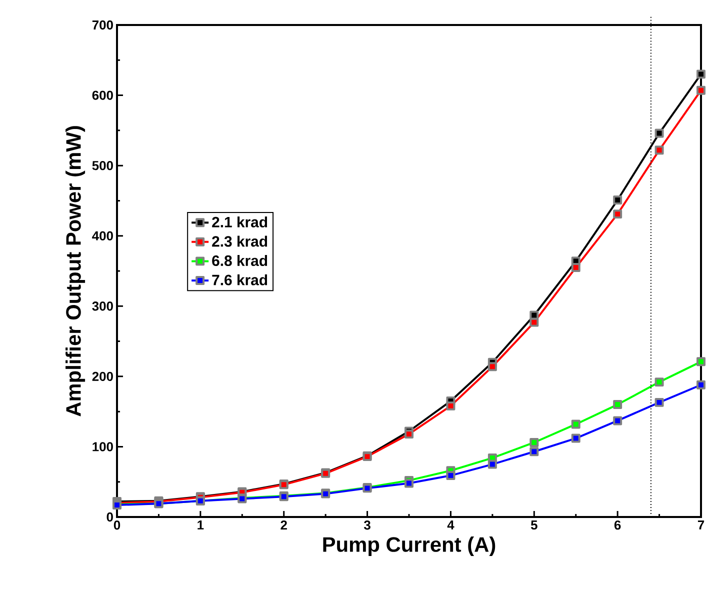 This screenshot has width=715, height=593. Describe the element at coordinates (102, 25) in the screenshot. I see `y-tick-label: 700` at that location.